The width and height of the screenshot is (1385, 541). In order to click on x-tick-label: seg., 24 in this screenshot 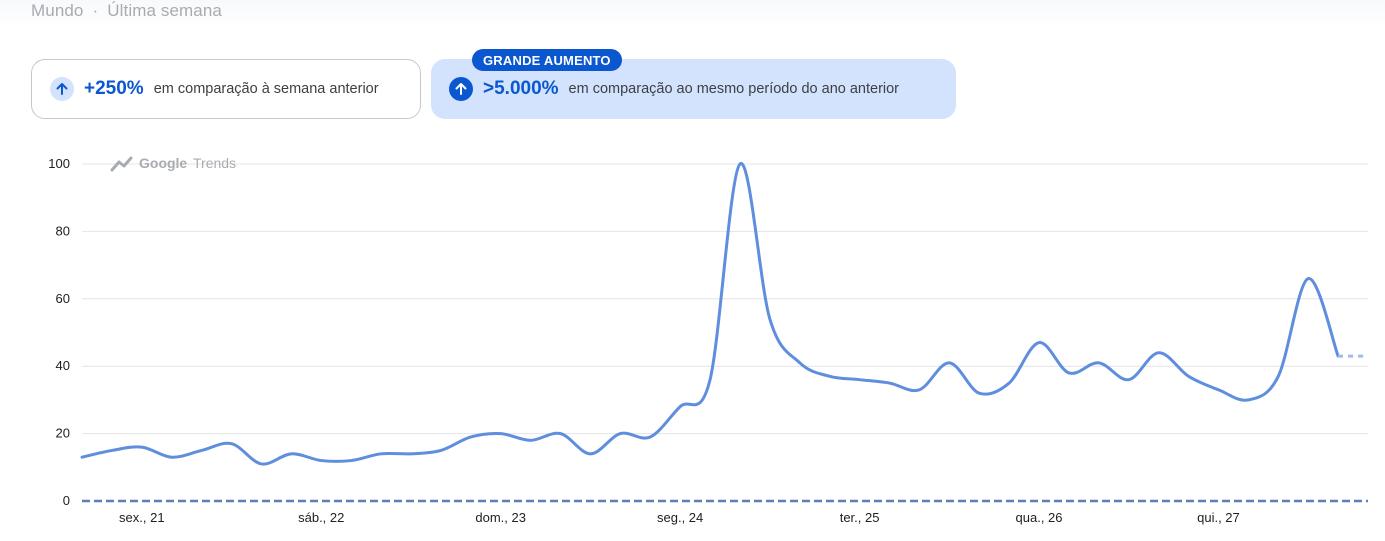, I will do `click(680, 517)`.